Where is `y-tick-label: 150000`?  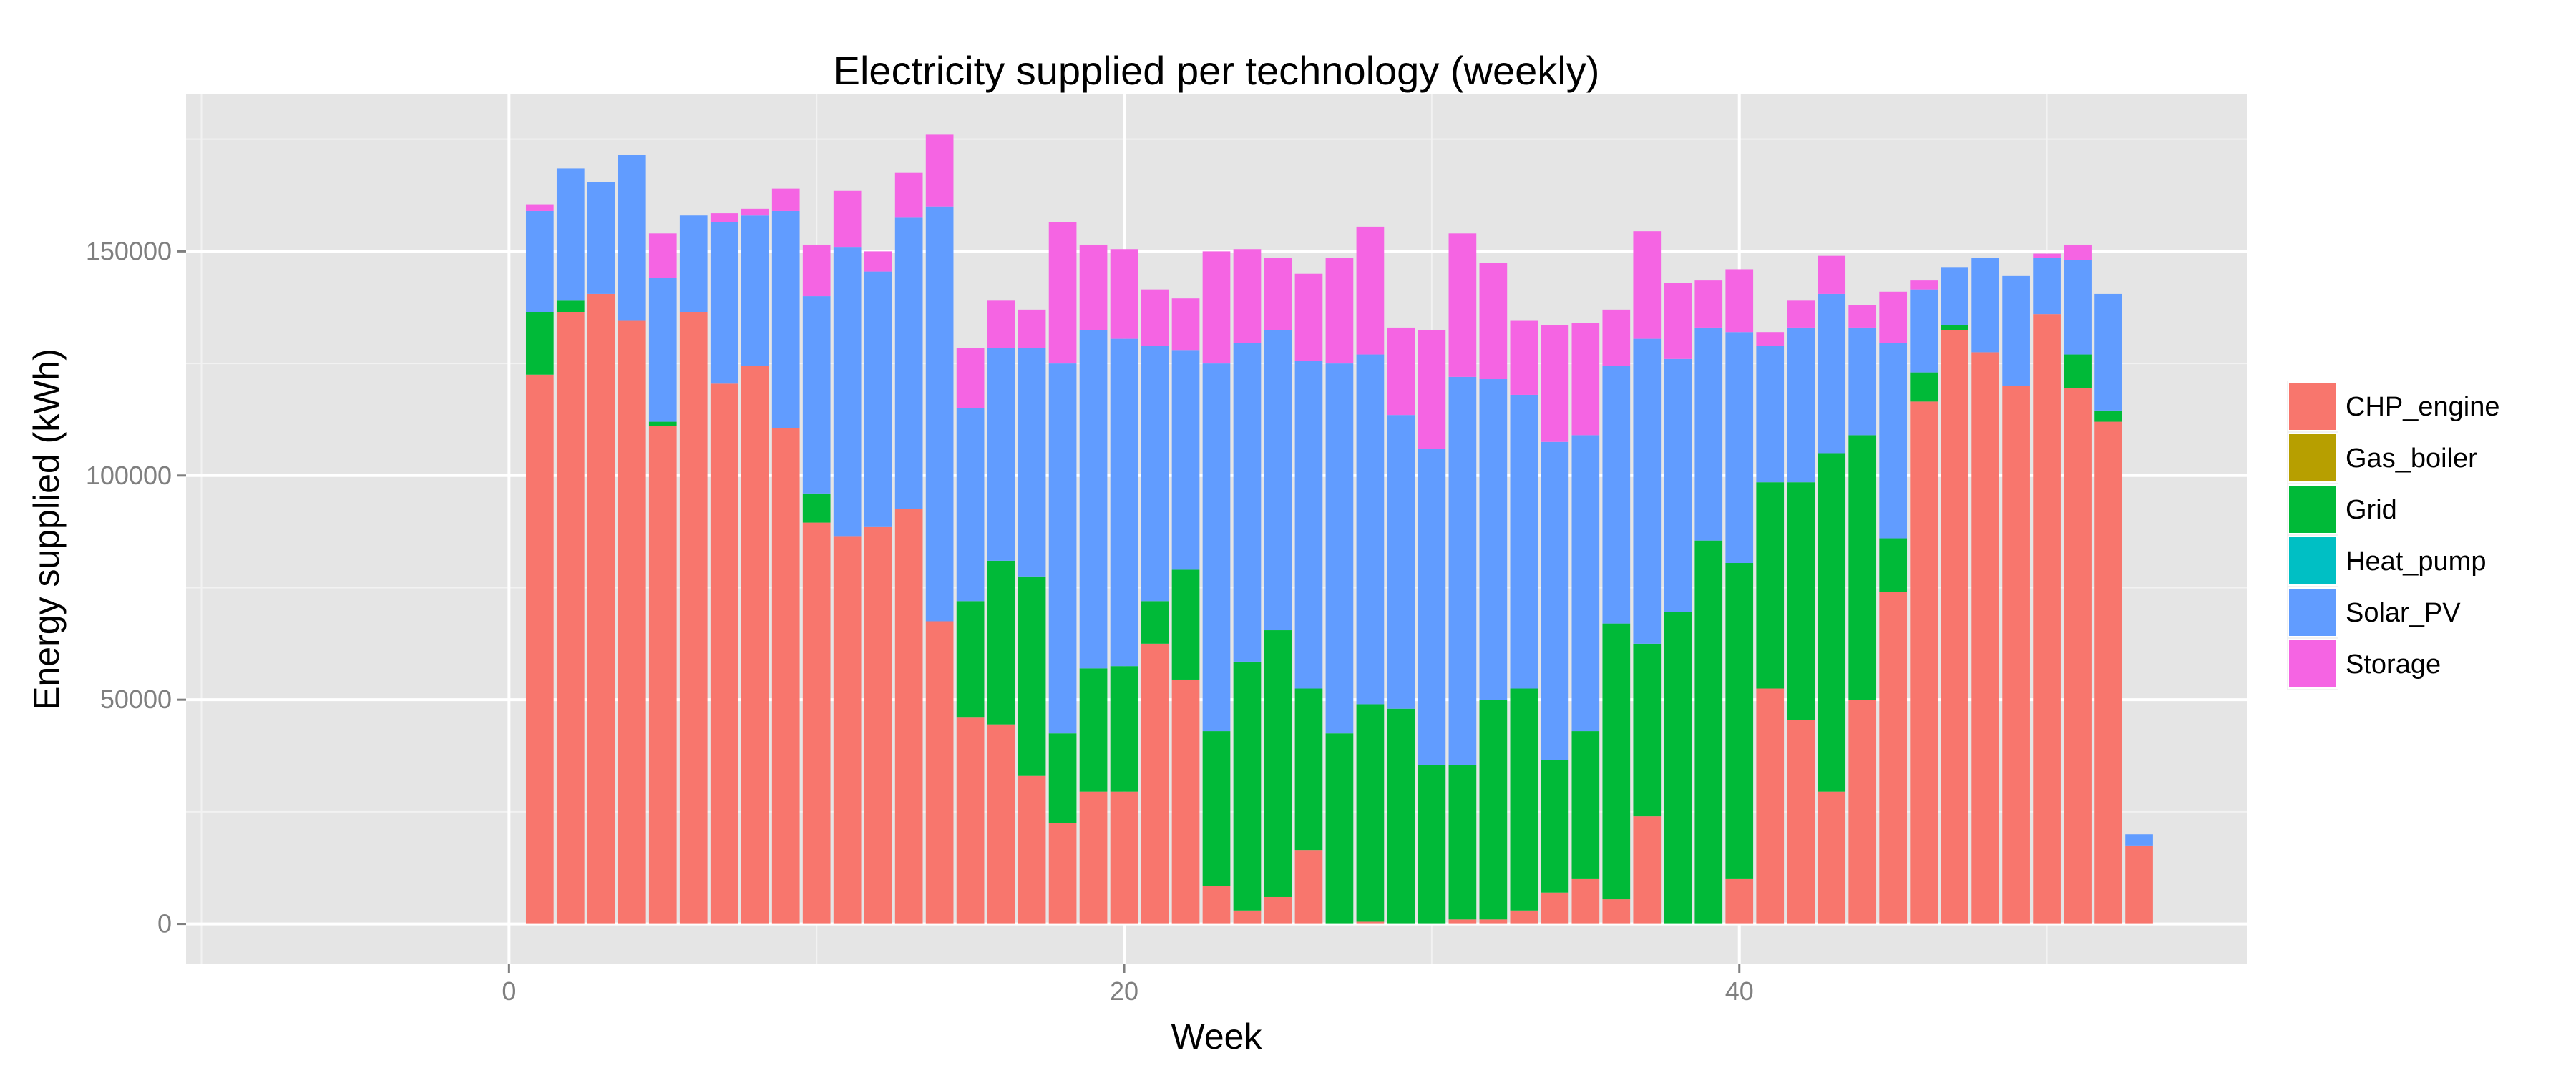
y-tick-label: 150000 is located at coordinates (129, 250).